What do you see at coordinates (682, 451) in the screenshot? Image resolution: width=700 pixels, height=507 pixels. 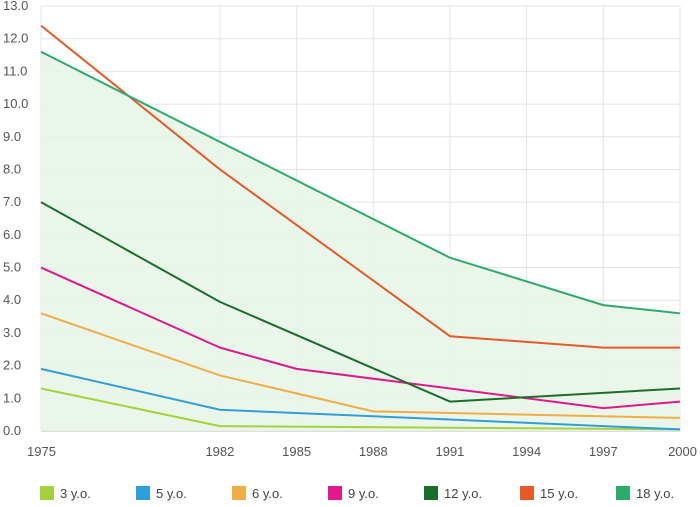 I see `x-tick-label: 2000` at bounding box center [682, 451].